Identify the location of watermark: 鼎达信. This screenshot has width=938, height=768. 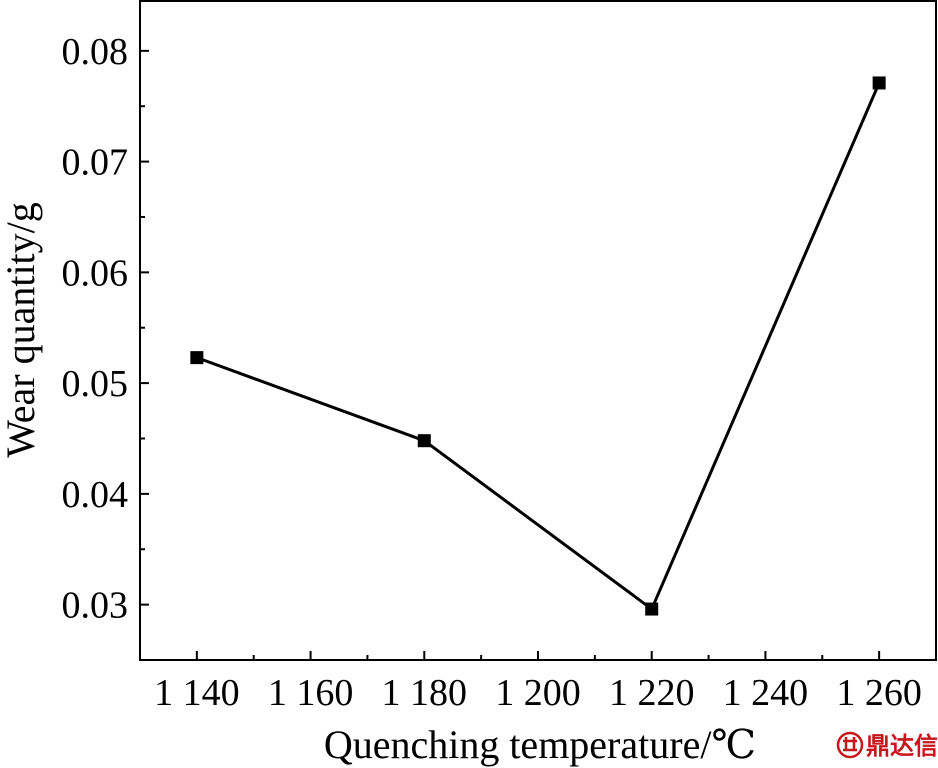
(887, 745).